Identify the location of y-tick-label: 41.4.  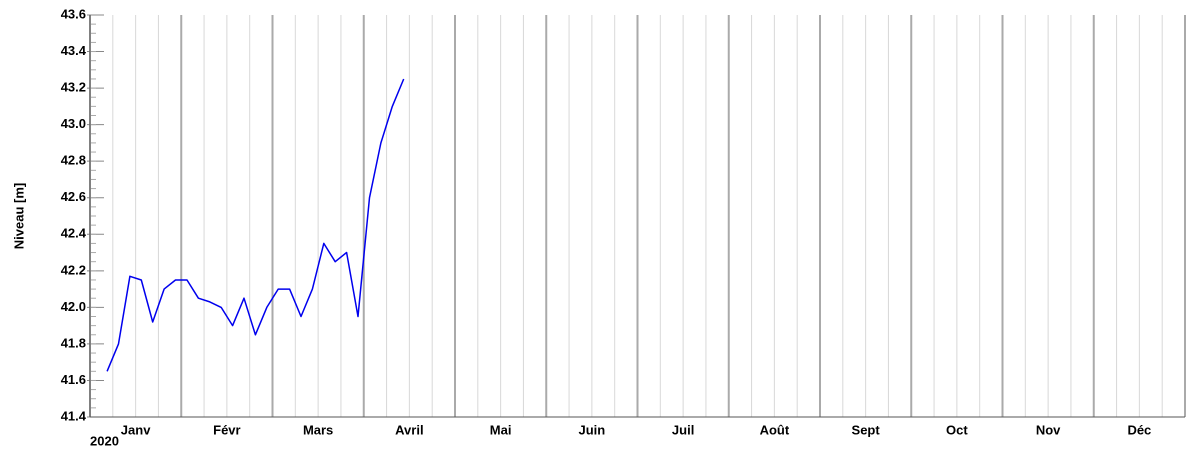
(74, 415).